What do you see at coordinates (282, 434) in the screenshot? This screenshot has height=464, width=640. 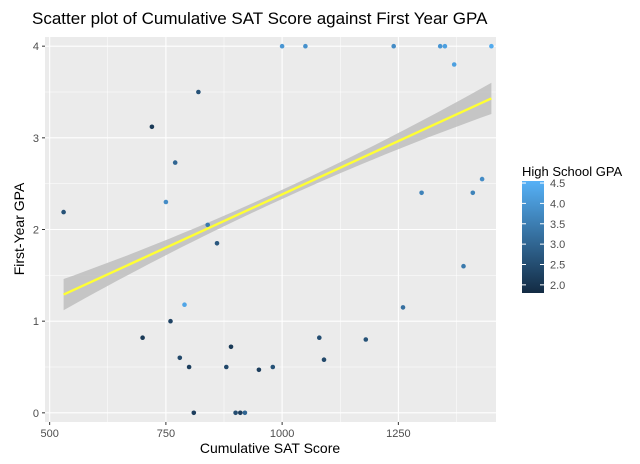 I see `x-tick-label: 1000` at bounding box center [282, 434].